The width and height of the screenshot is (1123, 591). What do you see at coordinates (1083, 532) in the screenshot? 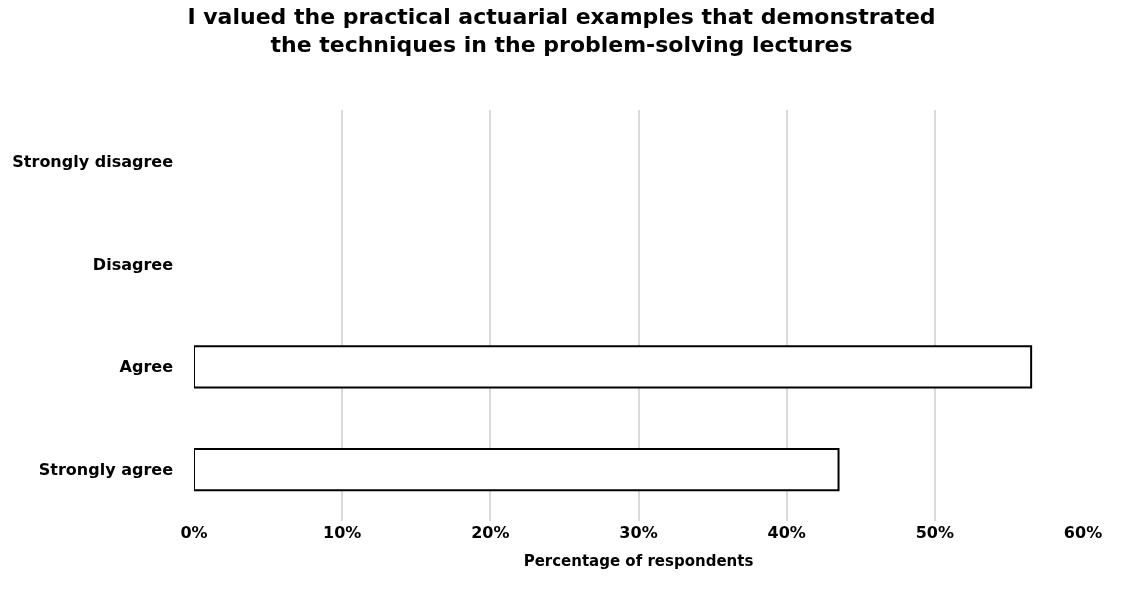
I see `x-tick-label: 60%` at bounding box center [1083, 532].